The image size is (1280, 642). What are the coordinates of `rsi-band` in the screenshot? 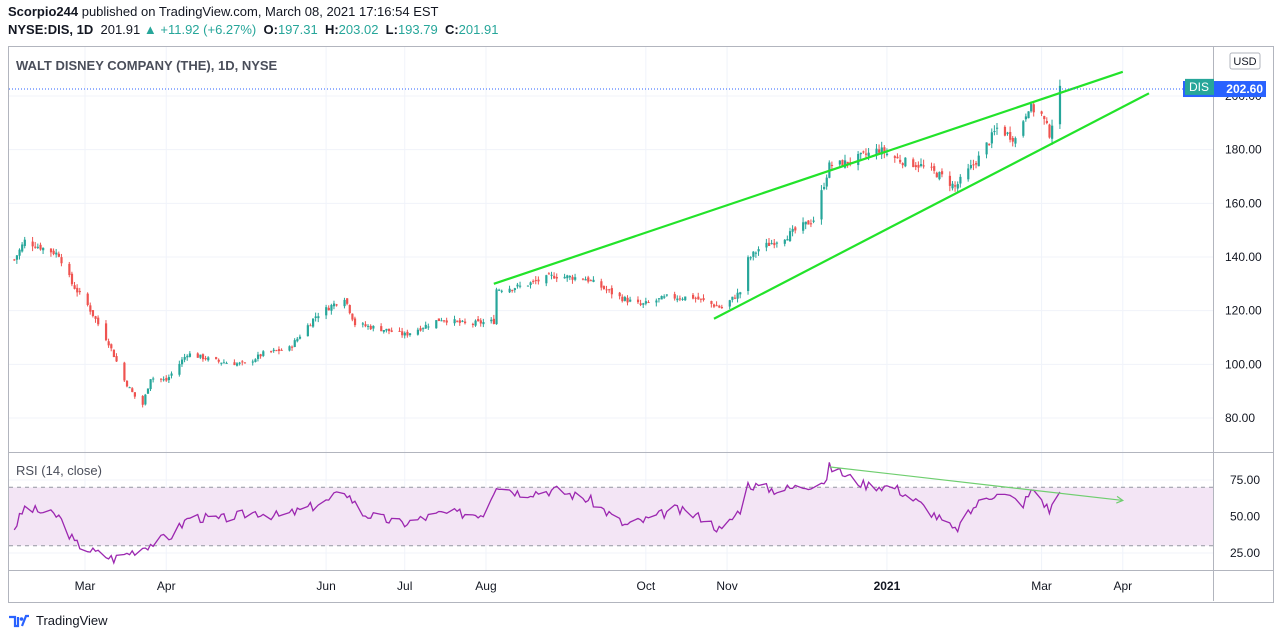 It's located at (611, 516).